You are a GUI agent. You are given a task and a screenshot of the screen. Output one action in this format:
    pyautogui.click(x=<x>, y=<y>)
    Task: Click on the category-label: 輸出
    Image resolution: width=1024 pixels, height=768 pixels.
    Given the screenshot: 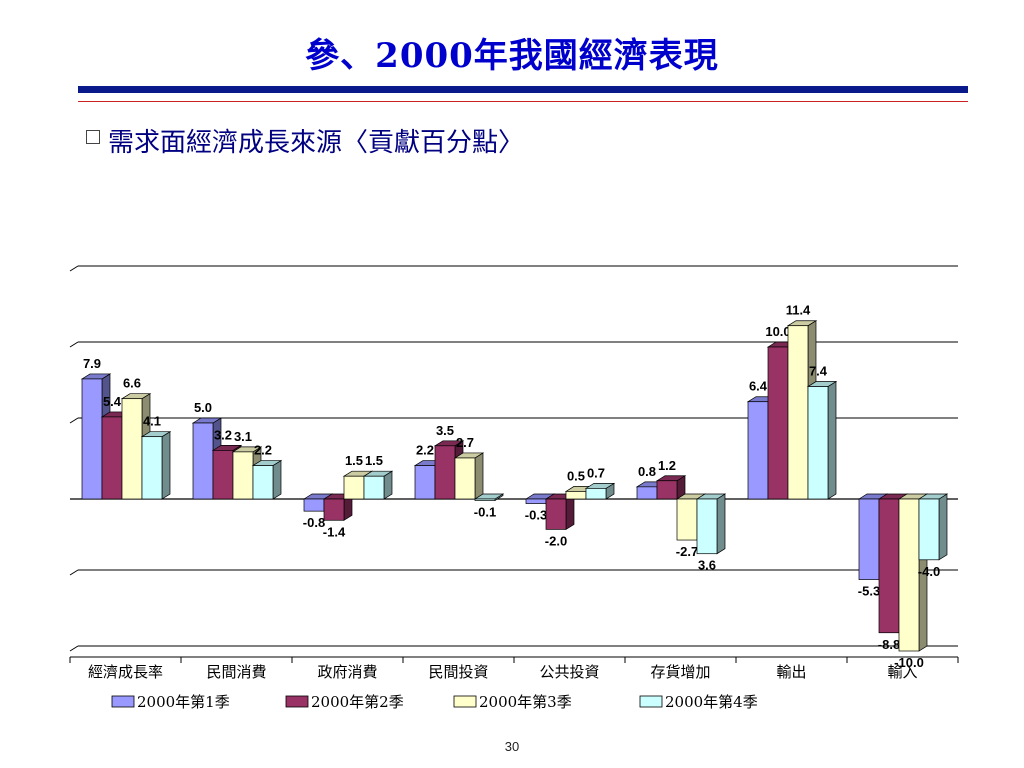 What is the action you would take?
    pyautogui.click(x=791, y=672)
    